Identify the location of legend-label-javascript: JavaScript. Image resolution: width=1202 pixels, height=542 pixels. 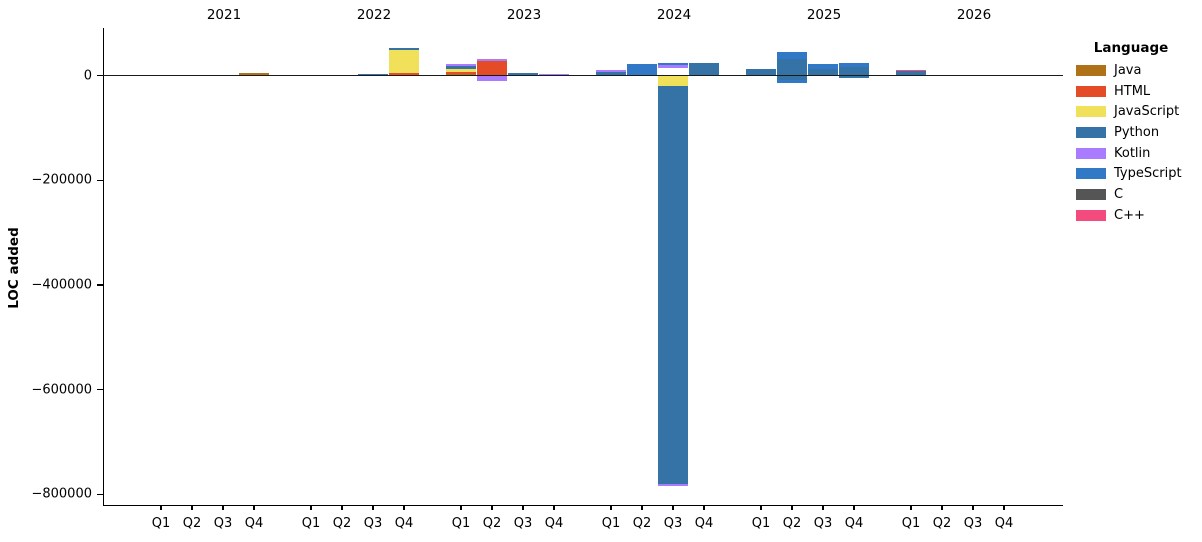
(1147, 112).